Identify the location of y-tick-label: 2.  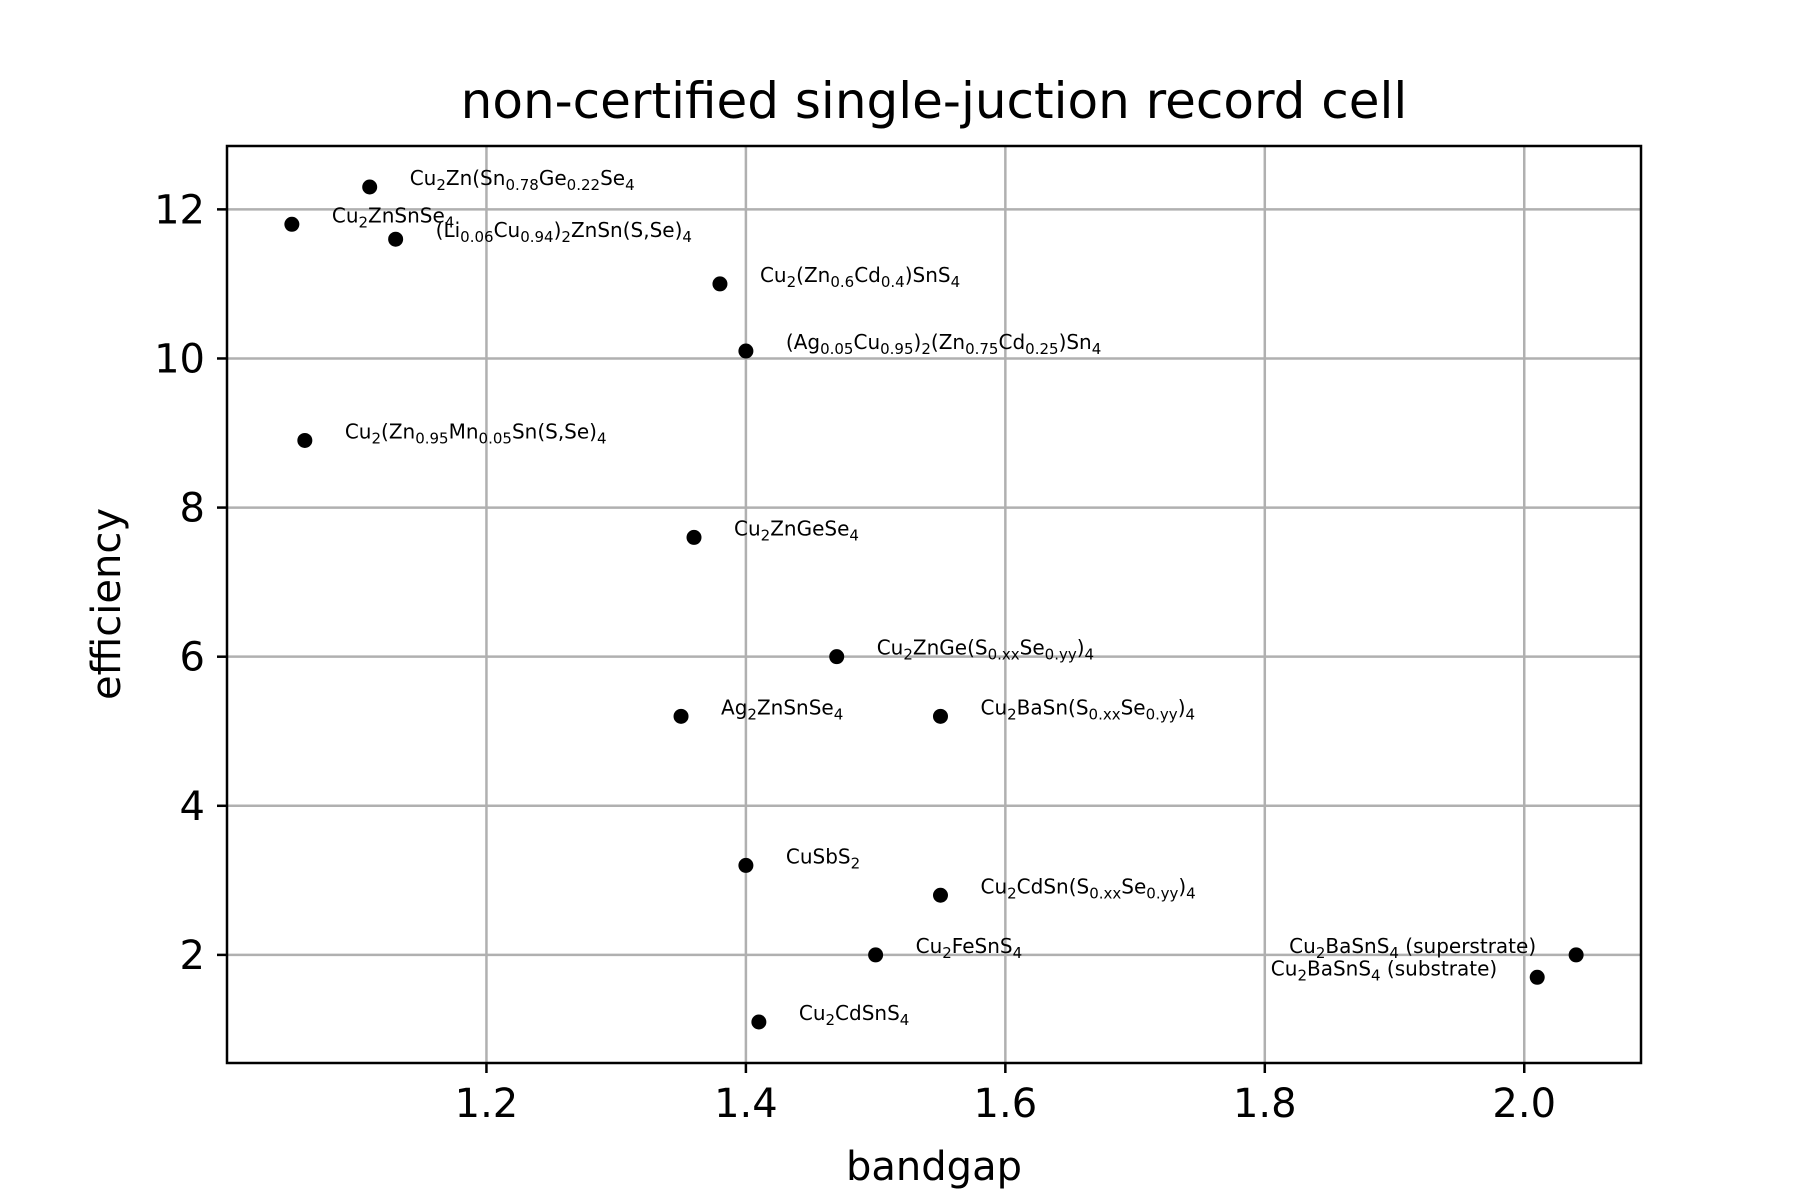
(192, 956).